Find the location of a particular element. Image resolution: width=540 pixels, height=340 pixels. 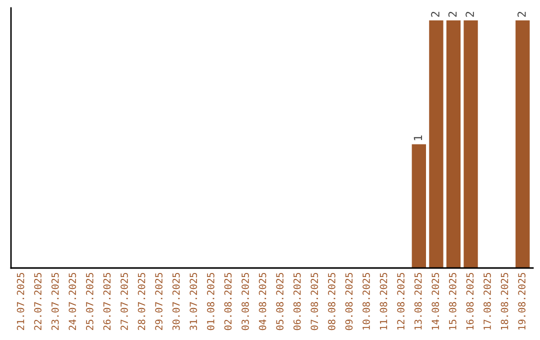

x-tick-label: 07.08.2025 is located at coordinates (314, 301).